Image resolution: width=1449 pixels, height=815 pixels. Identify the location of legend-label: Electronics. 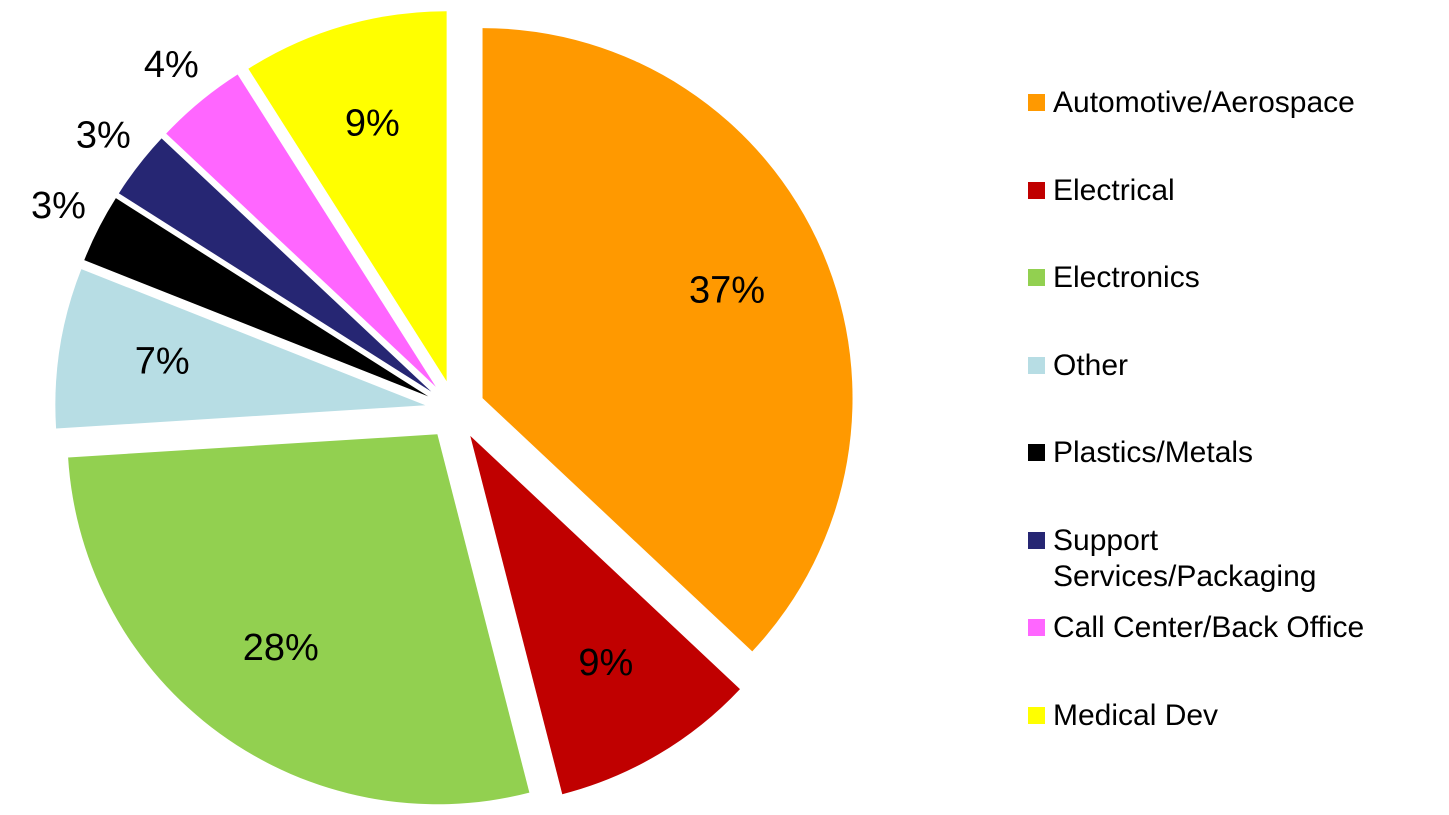
(1126, 277).